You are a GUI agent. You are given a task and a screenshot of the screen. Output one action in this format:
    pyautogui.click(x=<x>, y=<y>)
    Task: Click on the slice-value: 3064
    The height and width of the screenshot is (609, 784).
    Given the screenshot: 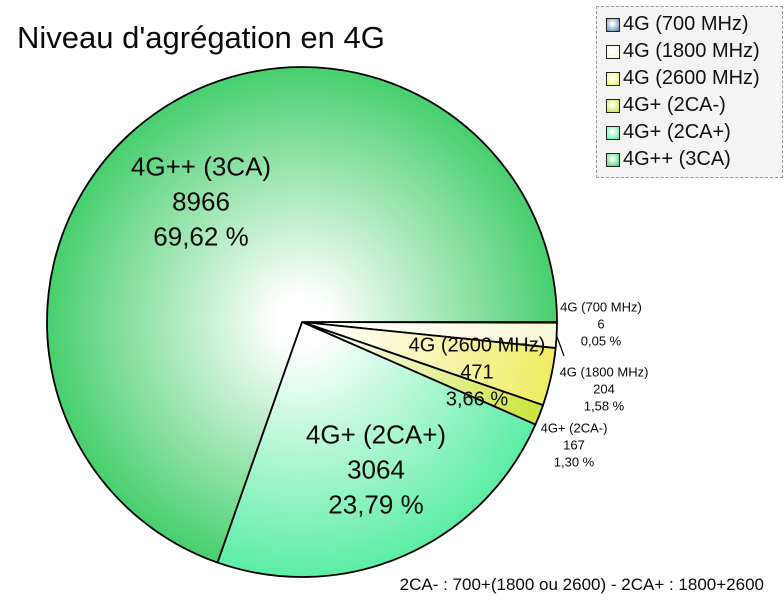 What is the action you would take?
    pyautogui.click(x=376, y=469)
    